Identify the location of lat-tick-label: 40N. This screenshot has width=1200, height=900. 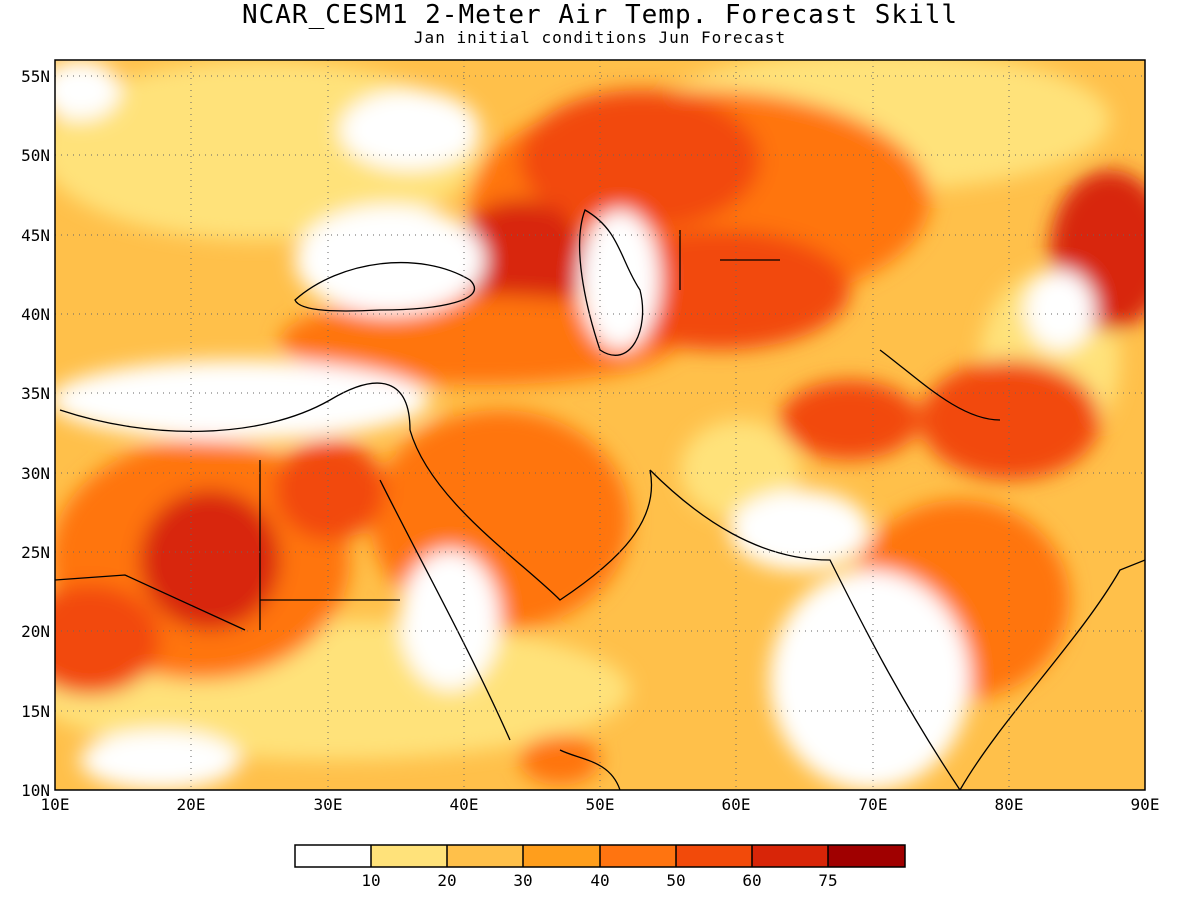
(35, 314).